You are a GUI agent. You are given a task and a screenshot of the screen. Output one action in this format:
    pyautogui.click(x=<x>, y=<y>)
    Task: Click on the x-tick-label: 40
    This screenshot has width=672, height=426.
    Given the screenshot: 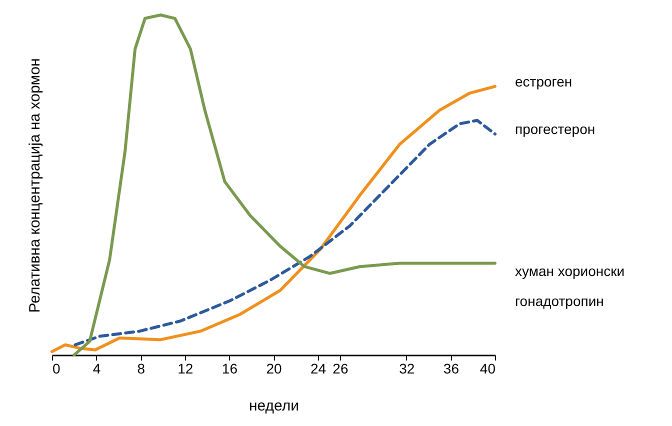 What is the action you would take?
    pyautogui.click(x=488, y=368)
    